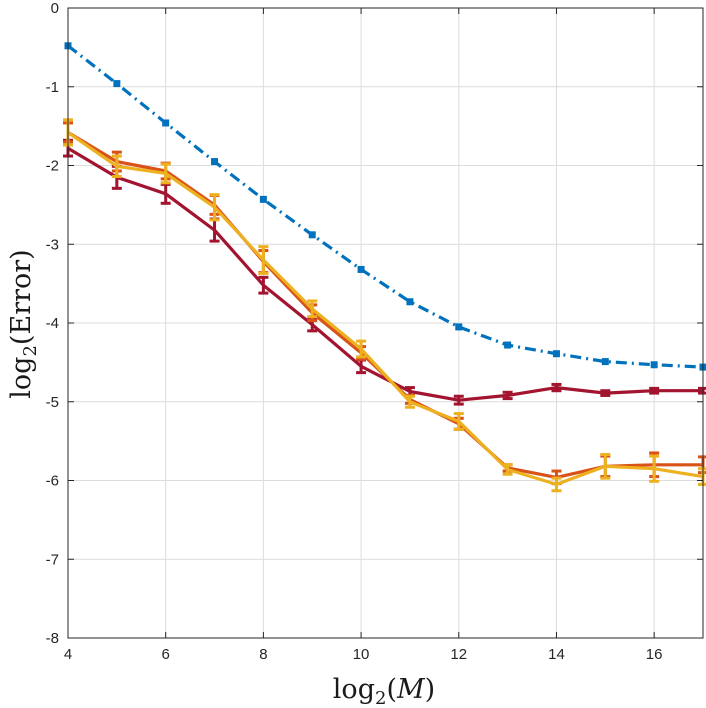  I want to click on x-tick-label: 12, so click(458, 654).